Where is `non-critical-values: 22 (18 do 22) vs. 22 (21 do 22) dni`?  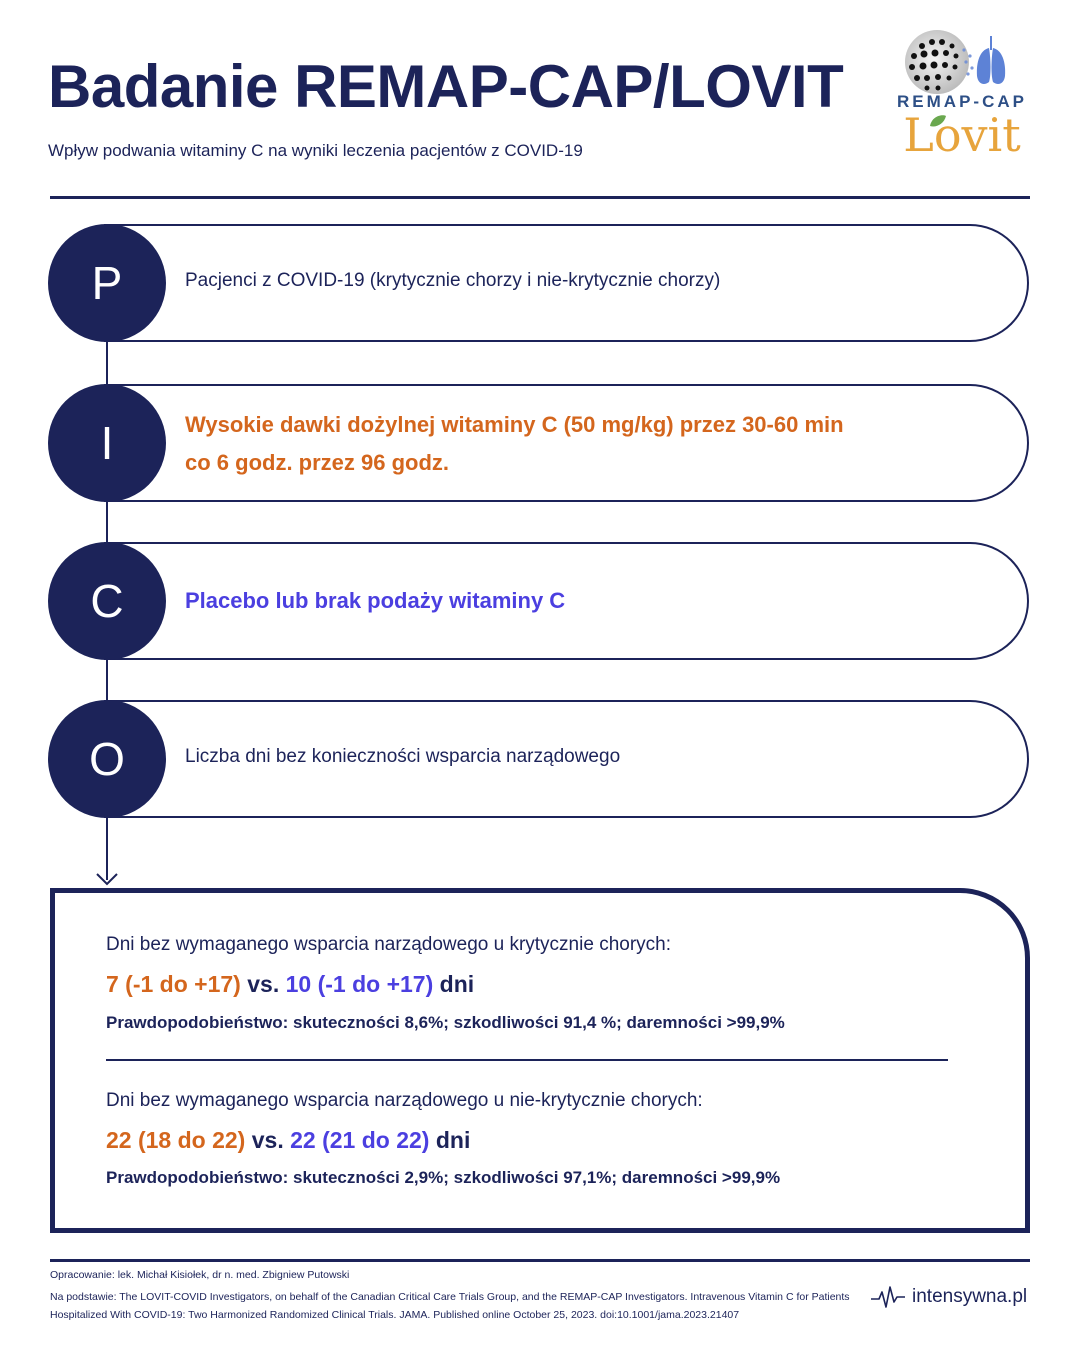 non-critical-values: 22 (18 do 22) vs. 22 (21 do 22) dni is located at coordinates (288, 1140).